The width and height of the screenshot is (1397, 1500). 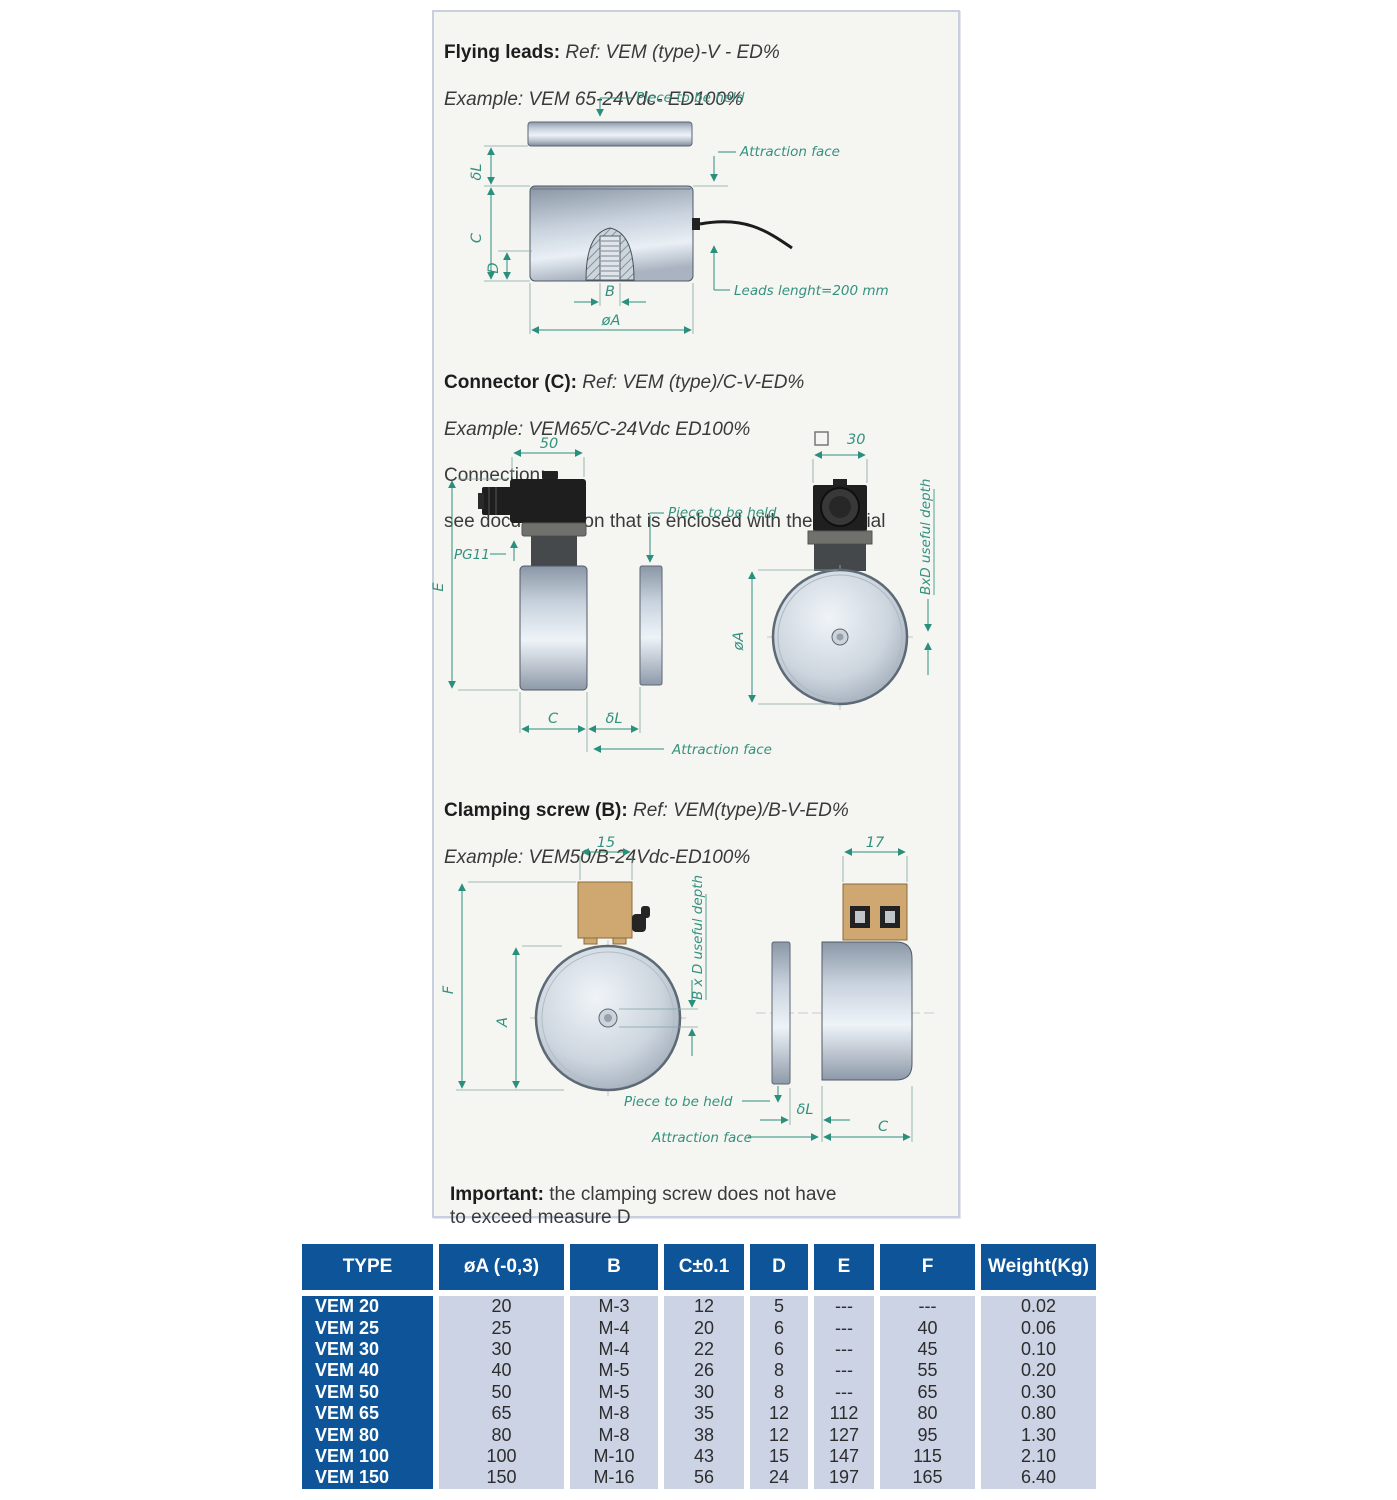 I want to click on value-cell: 6.40, so click(x=1038, y=1478).